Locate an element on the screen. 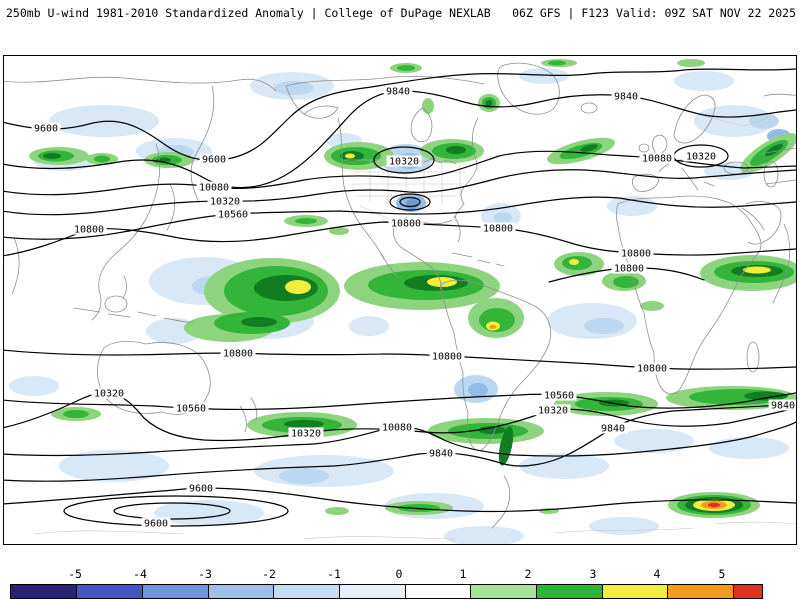 The height and width of the screenshot is (600, 800). colorbar is located at coordinates (386, 591).